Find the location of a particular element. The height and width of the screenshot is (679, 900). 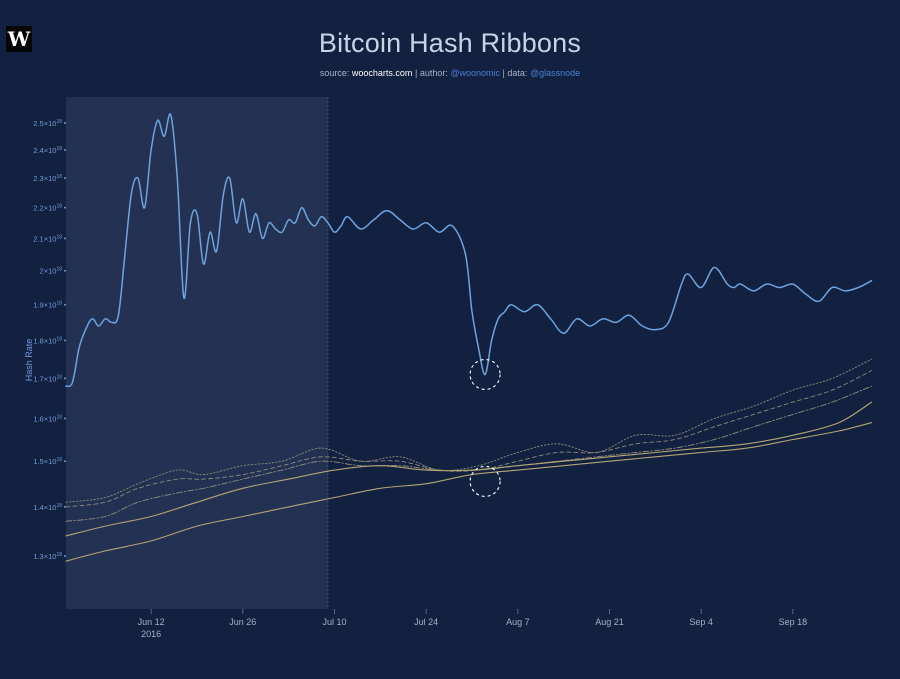

data-source-link: @glassnode is located at coordinates (555, 73).